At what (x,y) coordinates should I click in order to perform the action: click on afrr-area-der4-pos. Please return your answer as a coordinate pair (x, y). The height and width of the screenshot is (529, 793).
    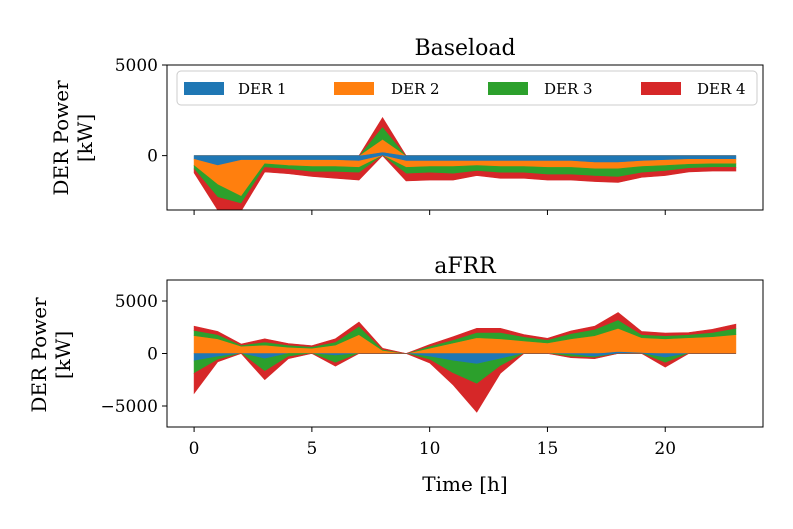
    Looking at the image, I should click on (465, 333).